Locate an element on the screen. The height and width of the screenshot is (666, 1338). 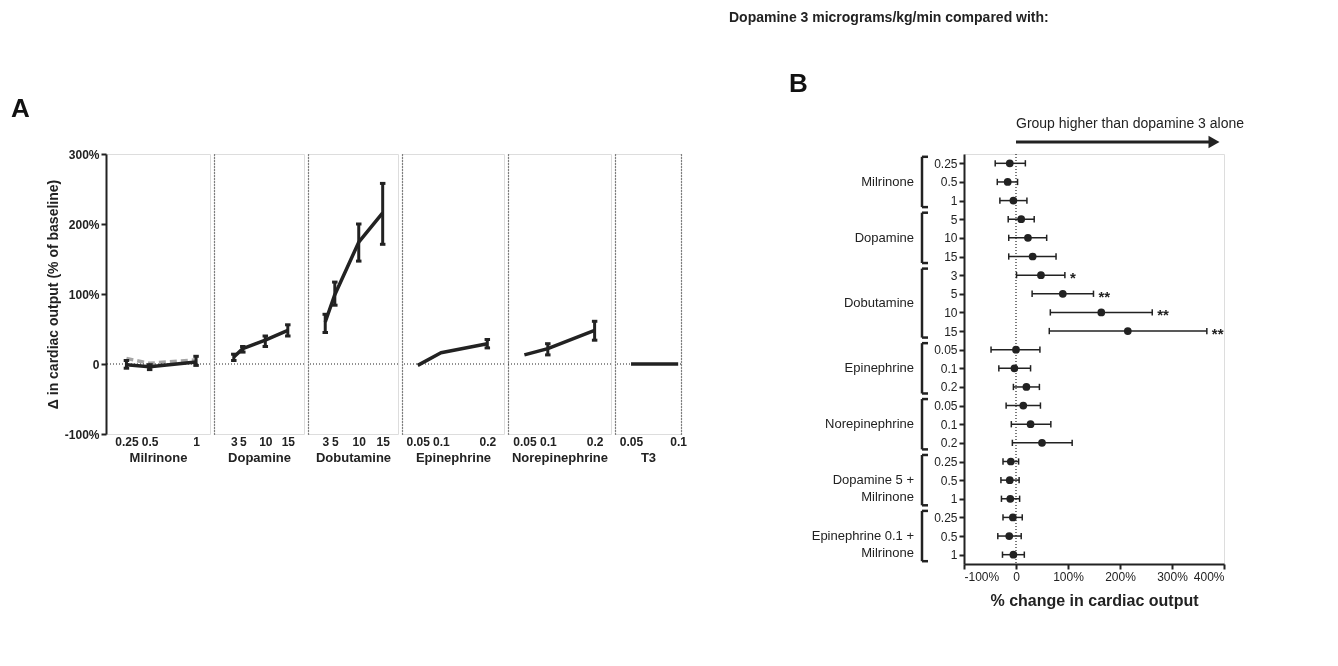
x-axis-title: Dobutamine is located at coordinates (353, 457).